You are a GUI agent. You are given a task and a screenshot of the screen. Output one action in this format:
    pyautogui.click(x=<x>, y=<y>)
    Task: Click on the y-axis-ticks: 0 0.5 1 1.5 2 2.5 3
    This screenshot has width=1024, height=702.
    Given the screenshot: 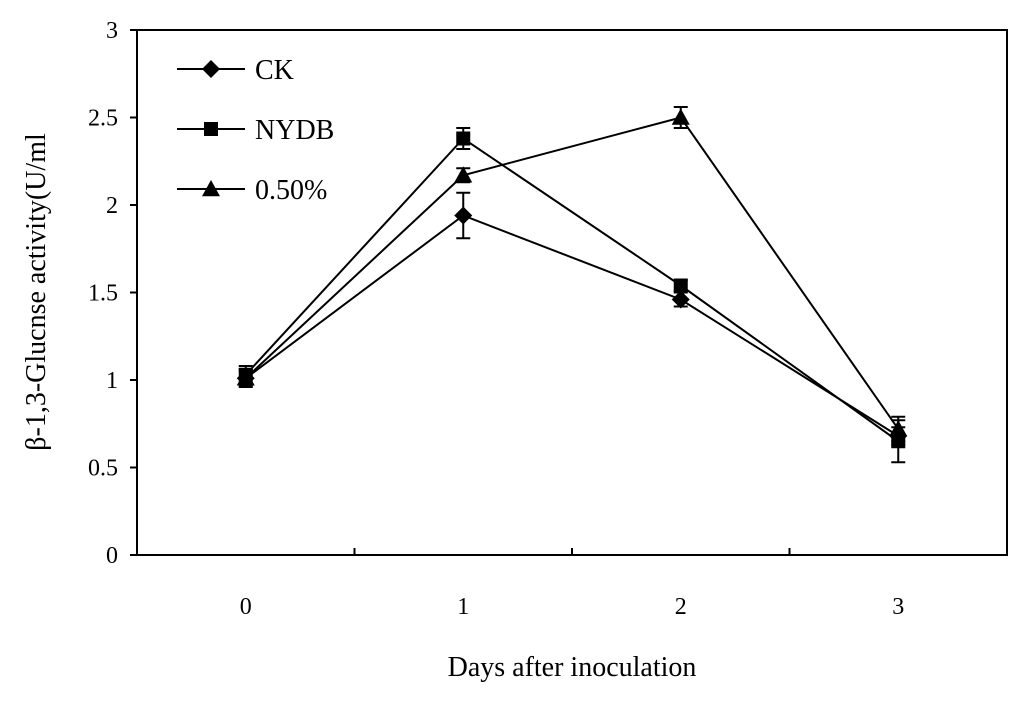 What is the action you would take?
    pyautogui.click(x=112, y=293)
    